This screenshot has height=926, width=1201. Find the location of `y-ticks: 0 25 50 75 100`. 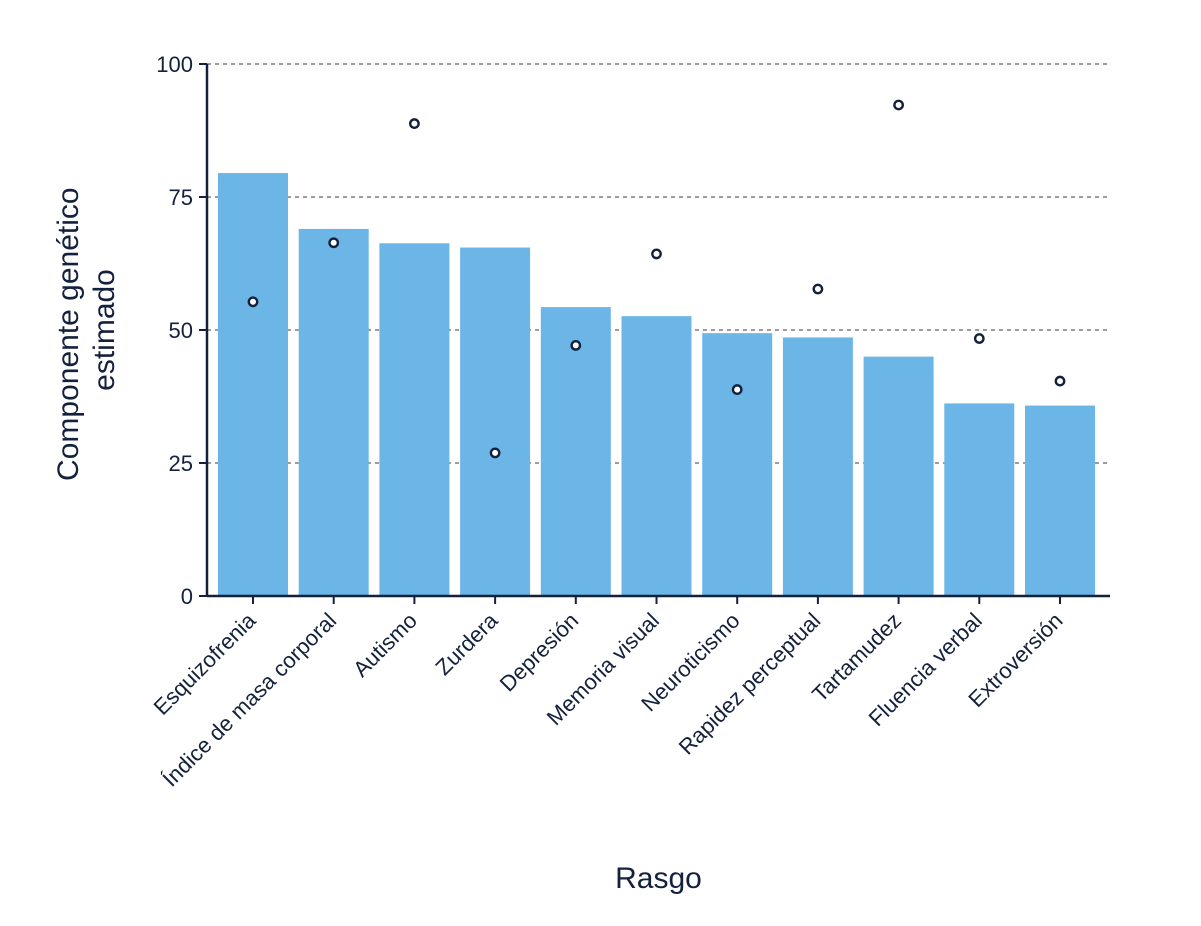

y-ticks: 0 25 50 75 100 is located at coordinates (181, 330).